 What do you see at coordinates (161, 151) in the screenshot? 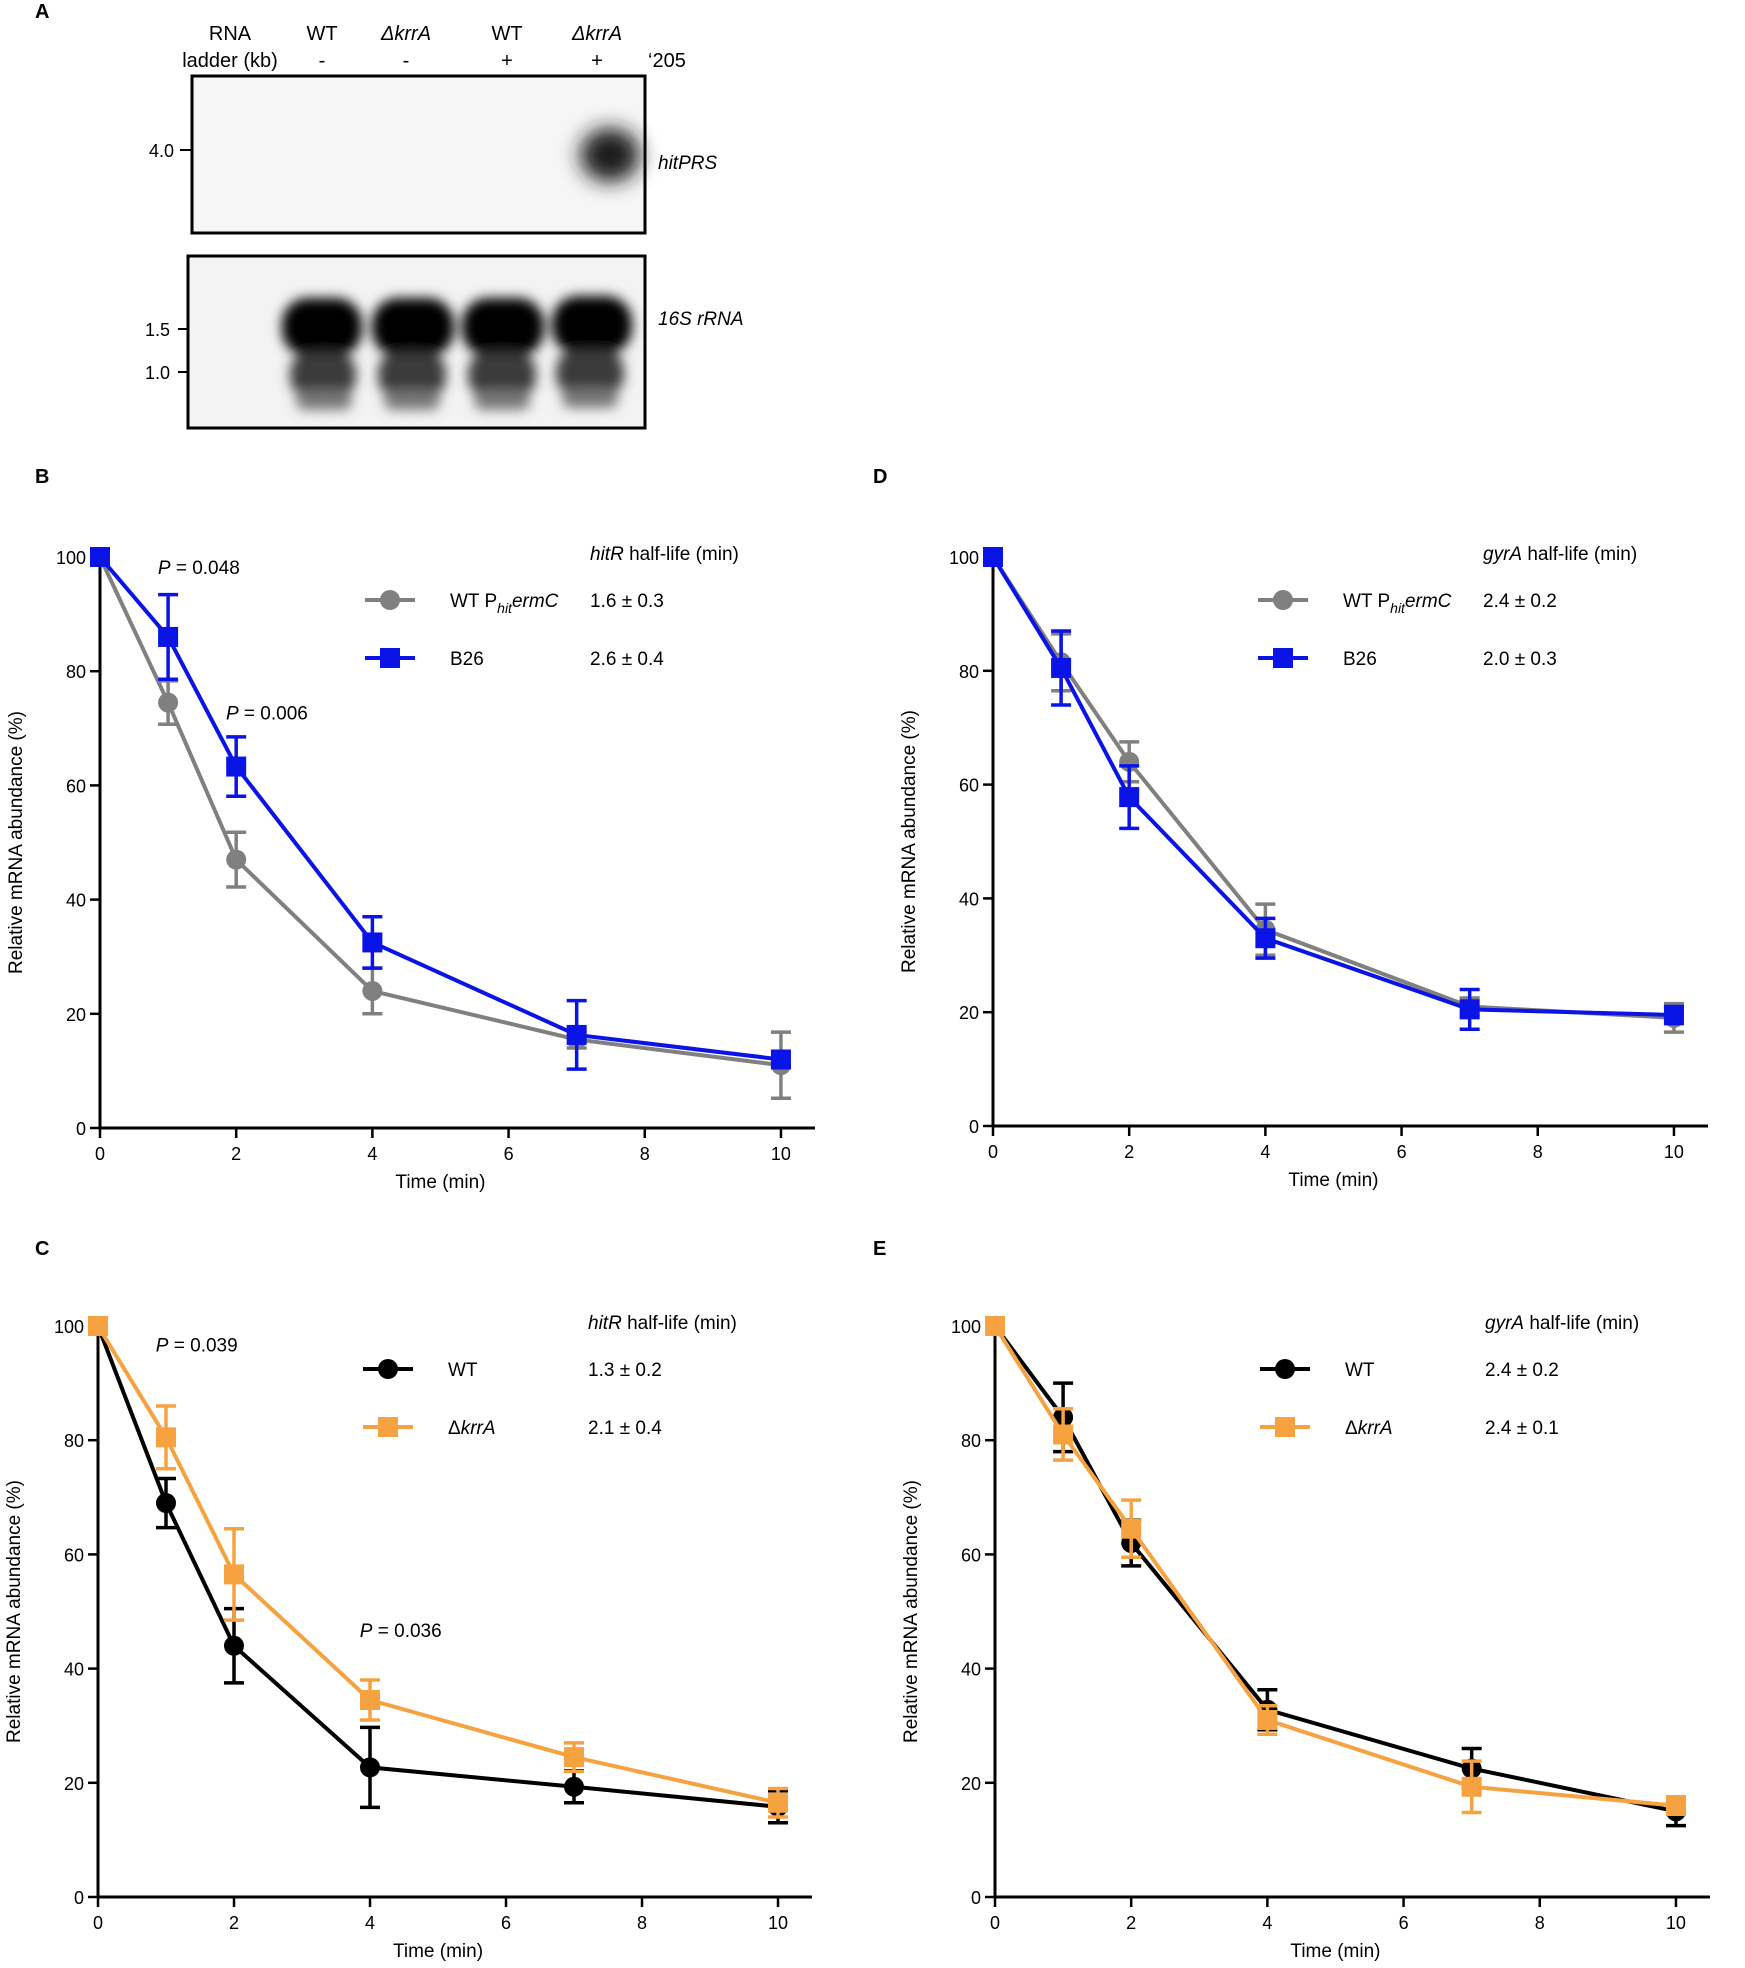
I see `marker-4-0: 4.0` at bounding box center [161, 151].